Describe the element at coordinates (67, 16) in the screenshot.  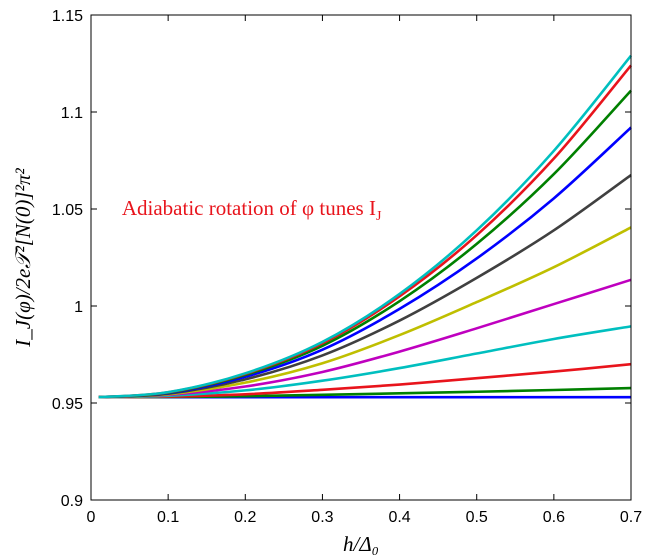
I see `y-tick-label-5: 1.15` at that location.